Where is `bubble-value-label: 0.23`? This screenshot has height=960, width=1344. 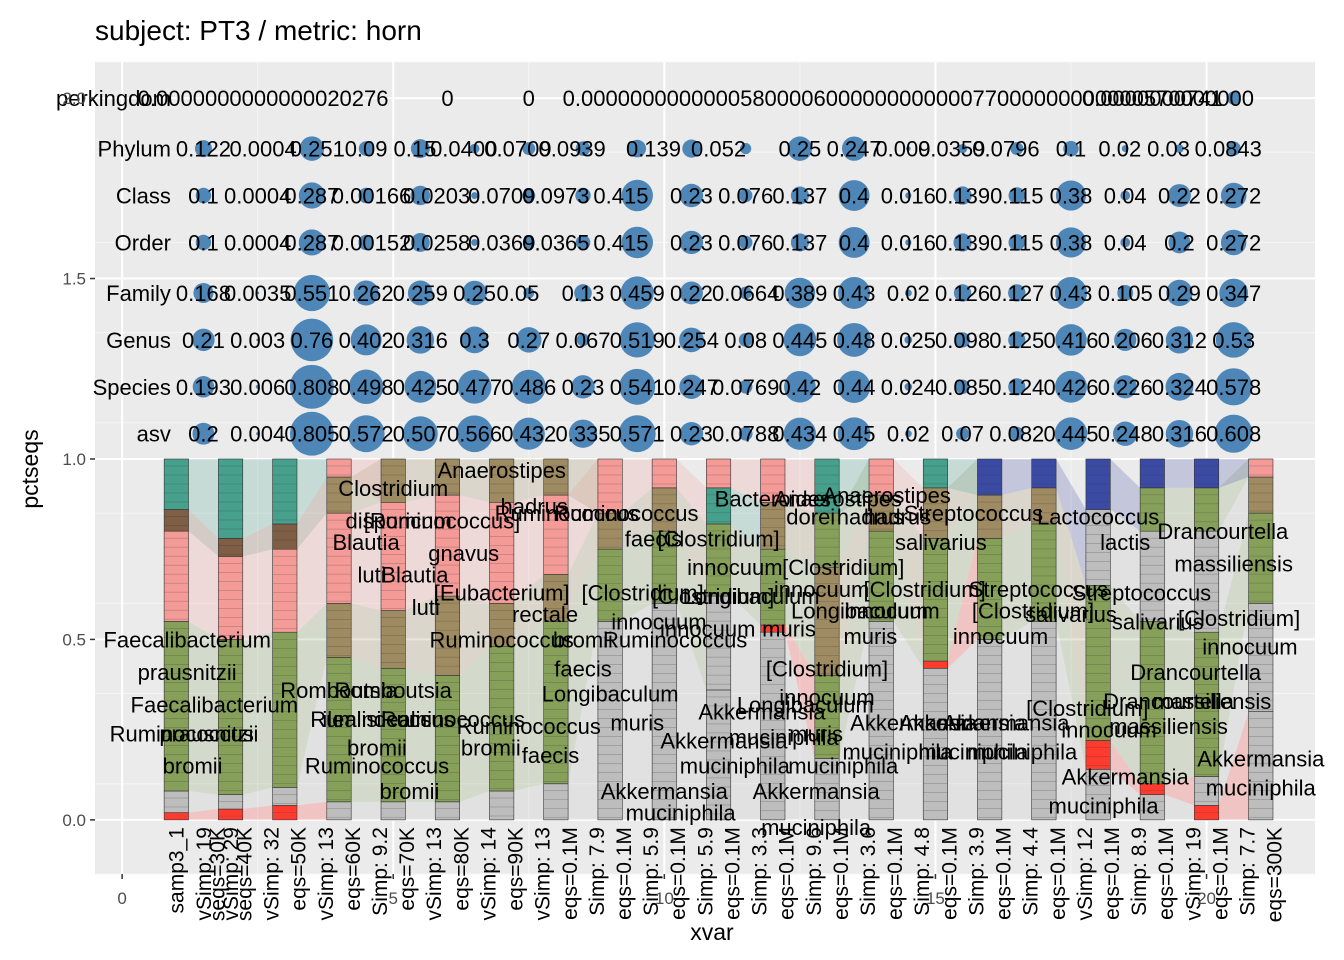 bubble-value-label: 0.23 is located at coordinates (583, 387).